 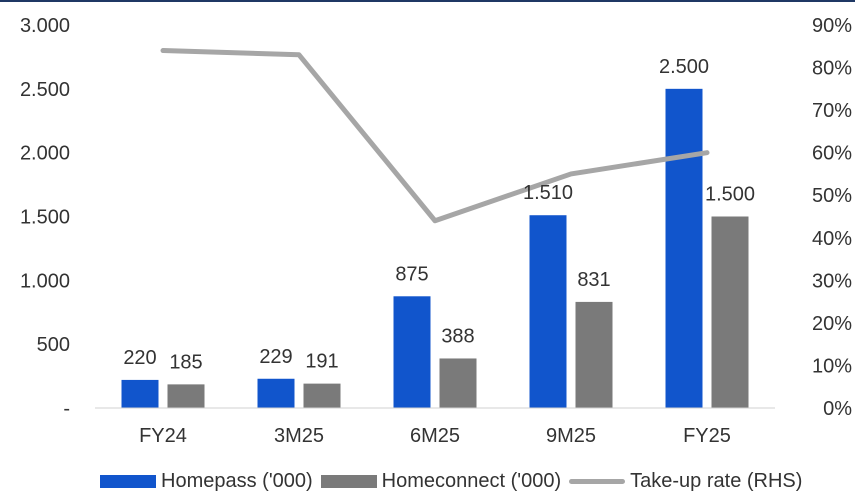 I want to click on legend-label-homeconnect: Homeconnect ('000), so click(x=471, y=481).